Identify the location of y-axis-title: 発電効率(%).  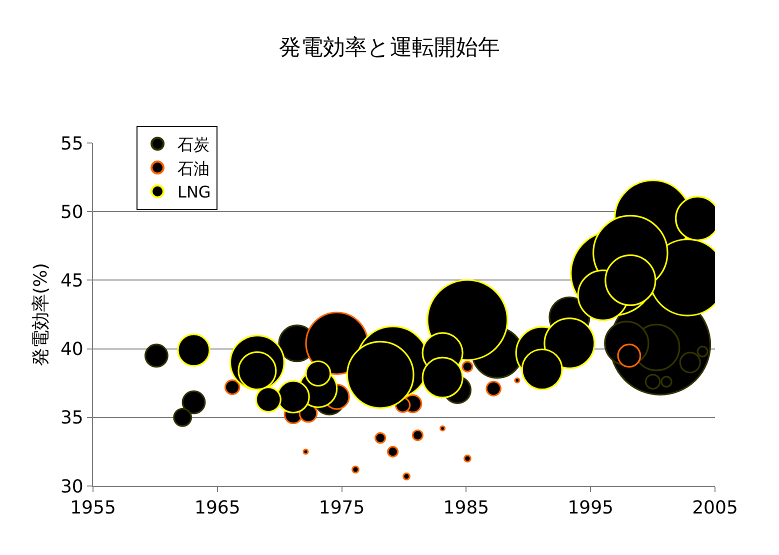
(41, 314).